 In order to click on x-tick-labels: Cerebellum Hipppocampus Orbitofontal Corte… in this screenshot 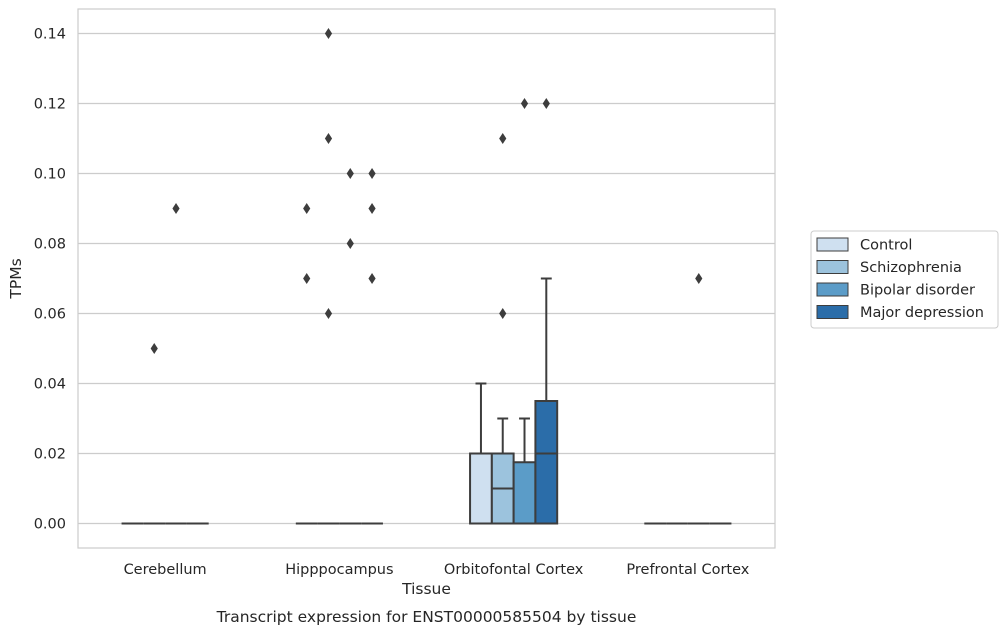, I will do `click(437, 570)`.